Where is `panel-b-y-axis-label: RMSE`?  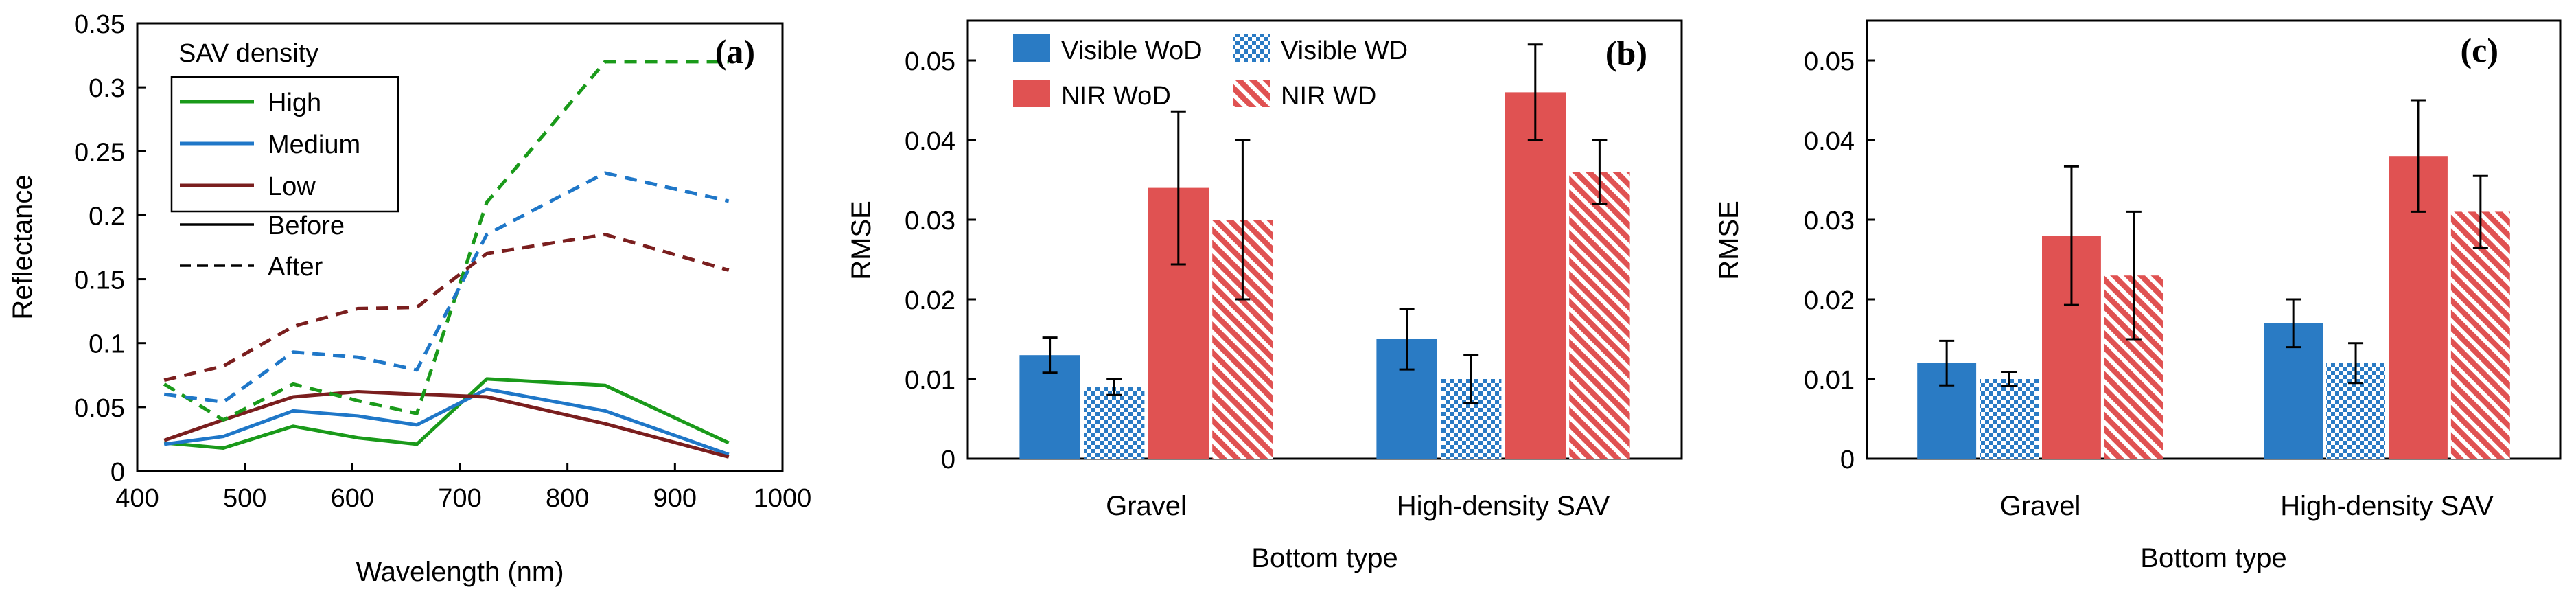 panel-b-y-axis-label: RMSE is located at coordinates (861, 240).